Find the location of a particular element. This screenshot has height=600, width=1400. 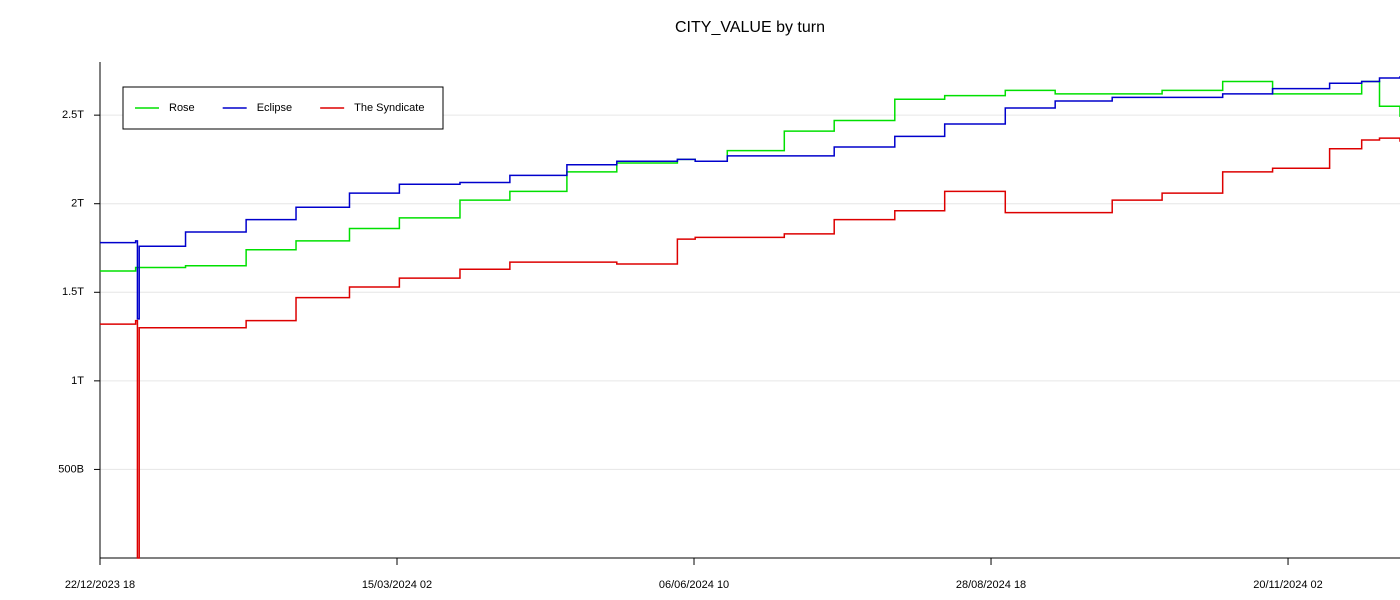

legend-box is located at coordinates (283, 108).